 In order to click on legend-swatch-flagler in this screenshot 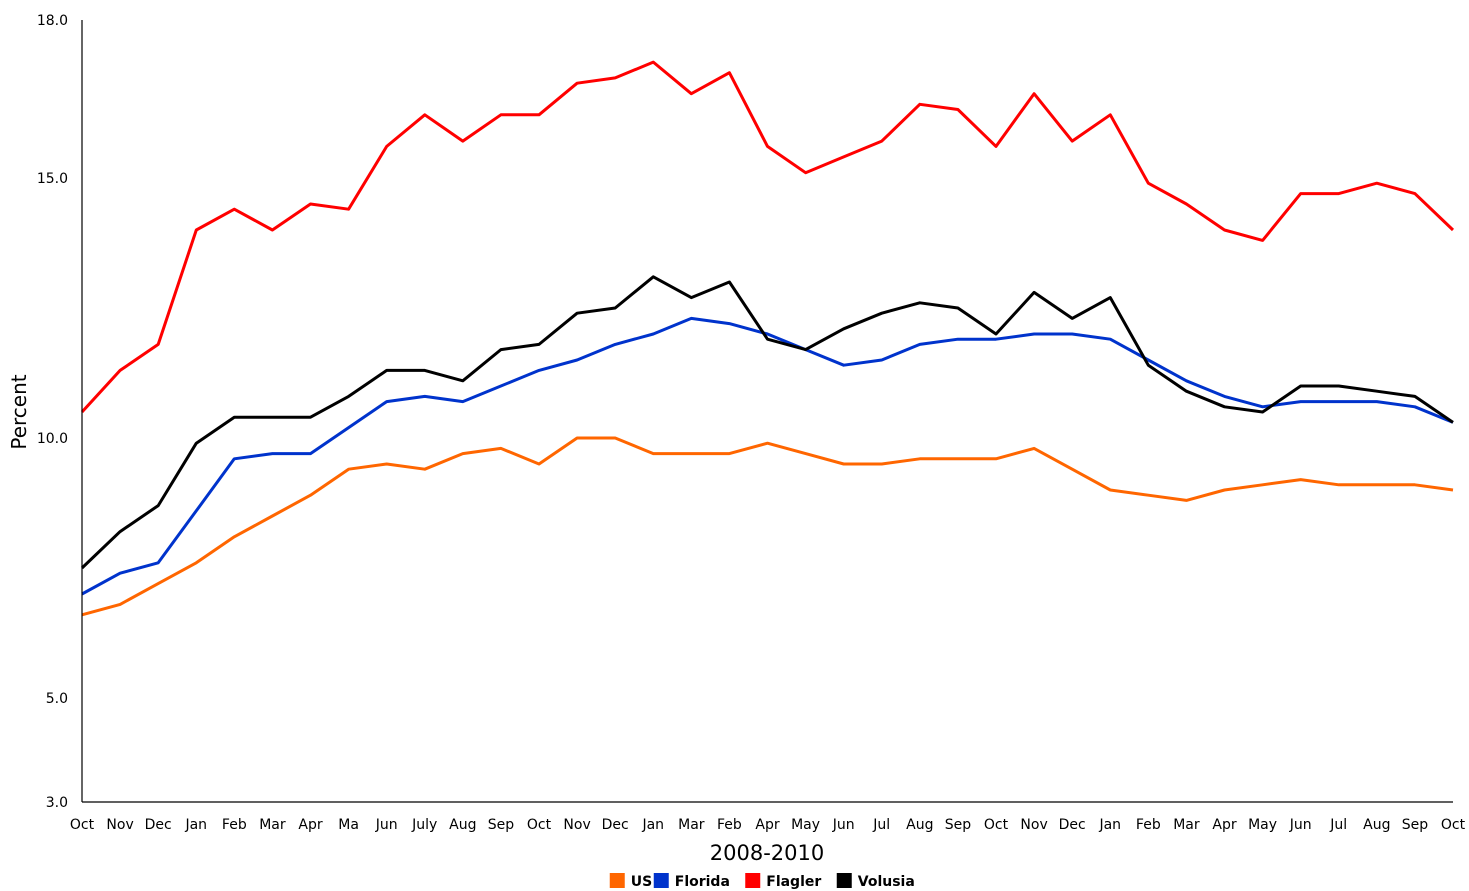, I will do `click(753, 880)`.